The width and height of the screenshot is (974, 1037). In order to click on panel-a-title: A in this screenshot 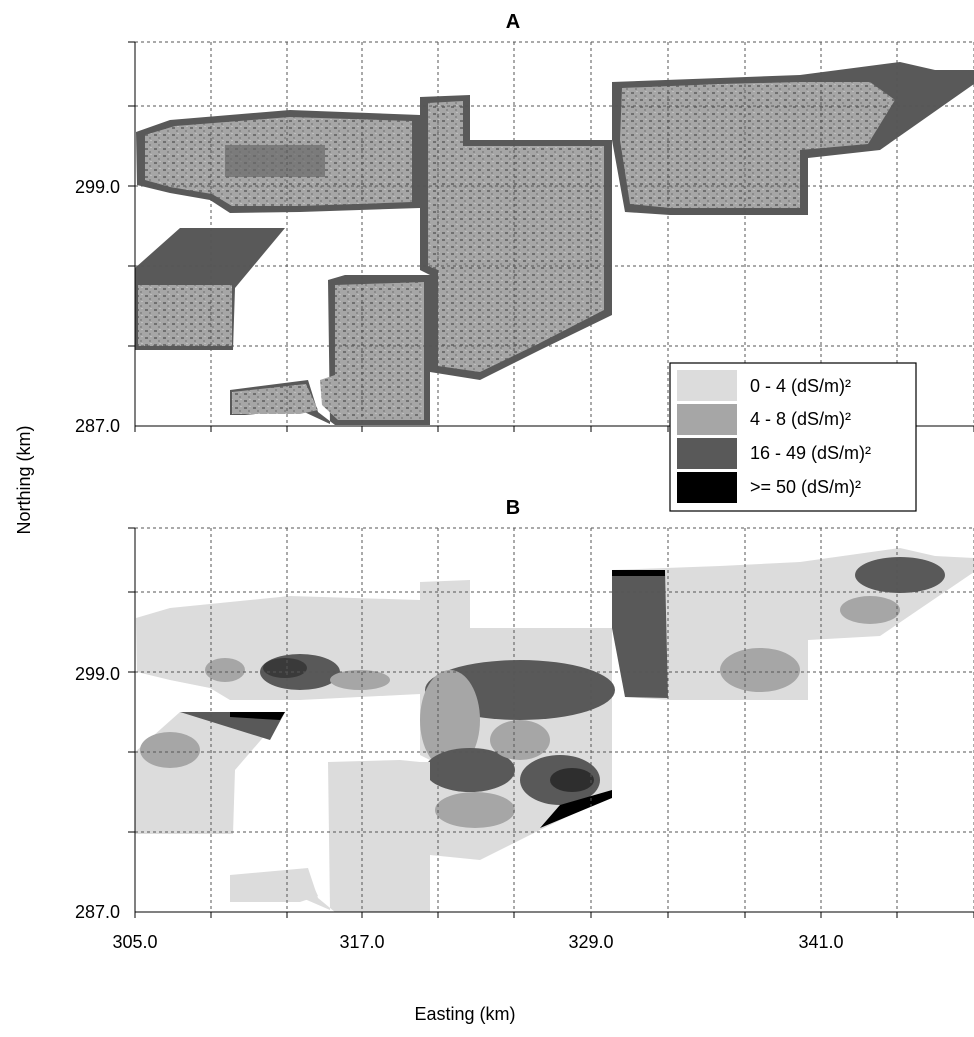, I will do `click(513, 22)`.